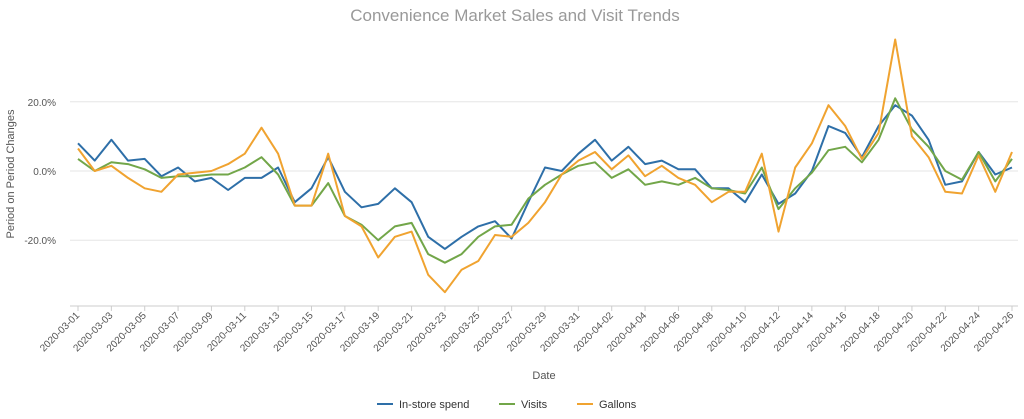 Image resolution: width=1024 pixels, height=419 pixels. Describe the element at coordinates (618, 405) in the screenshot. I see `legend-label: Gallons` at that location.